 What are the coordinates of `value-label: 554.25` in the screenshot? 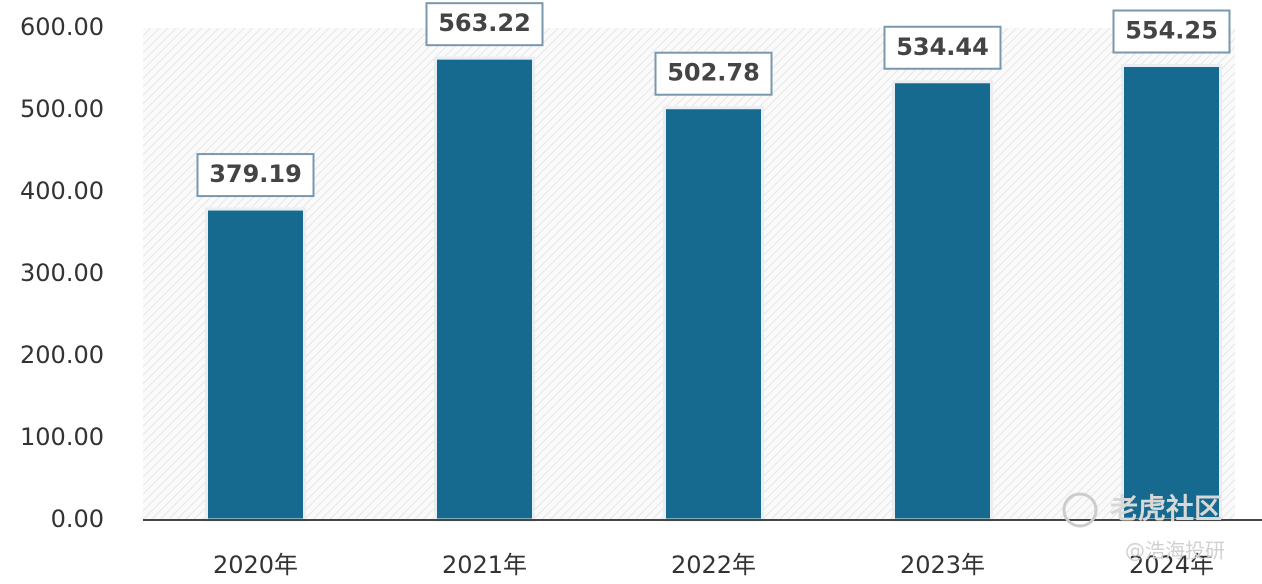 It's located at (1171, 31).